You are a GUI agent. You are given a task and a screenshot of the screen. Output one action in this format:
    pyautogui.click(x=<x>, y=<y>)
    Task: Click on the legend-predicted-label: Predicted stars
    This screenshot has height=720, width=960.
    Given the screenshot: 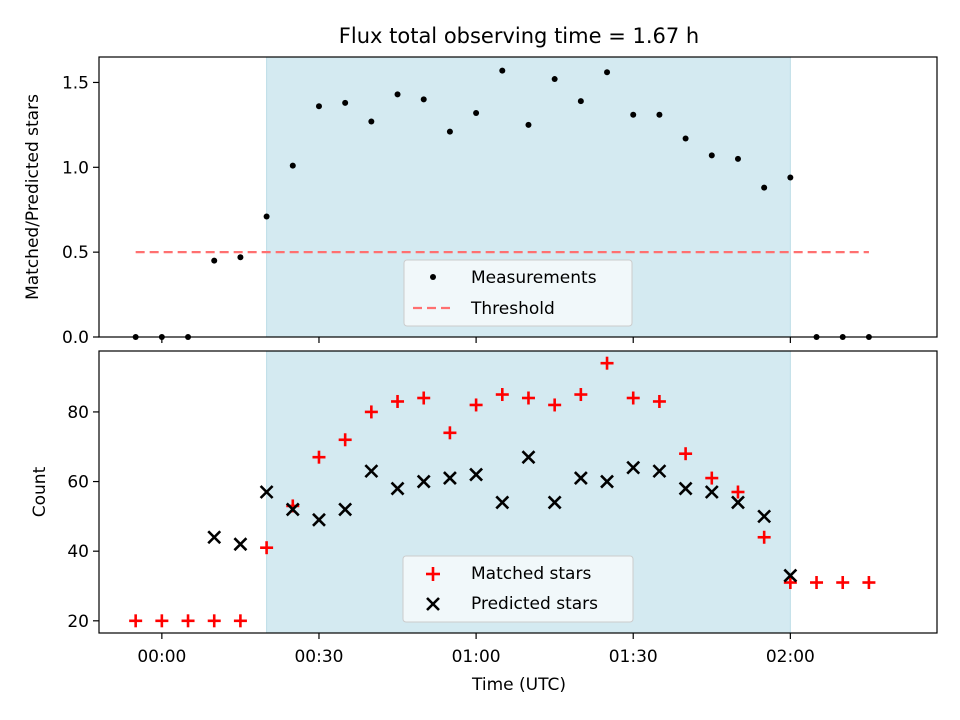 What is the action you would take?
    pyautogui.click(x=534, y=604)
    